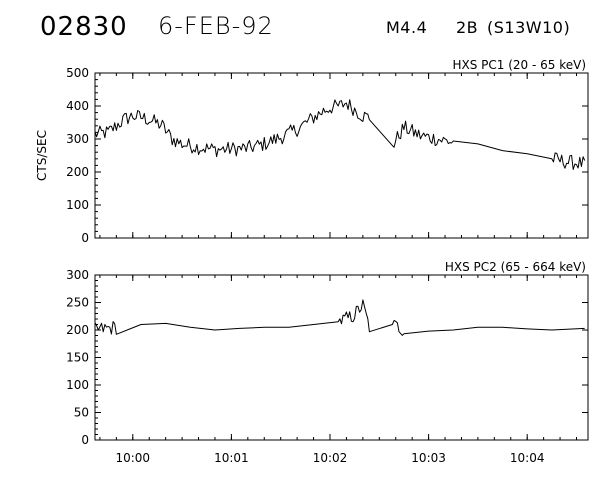  Describe the element at coordinates (77, 106) in the screenshot. I see `y-tick-label: 400` at that location.